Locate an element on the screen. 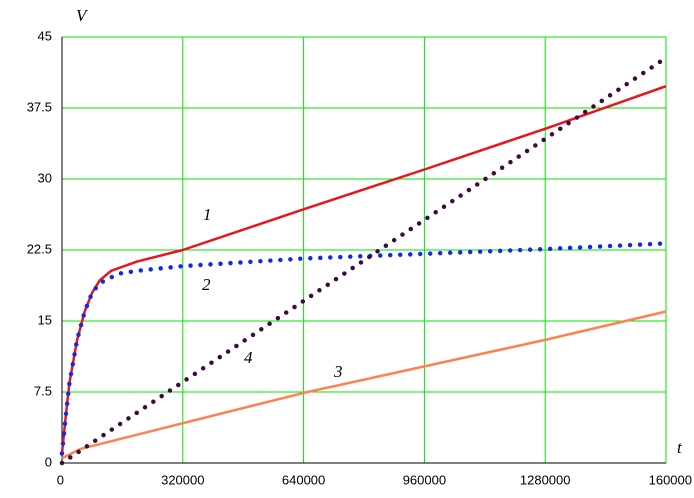  x-tick-label: 0 is located at coordinates (60, 479).